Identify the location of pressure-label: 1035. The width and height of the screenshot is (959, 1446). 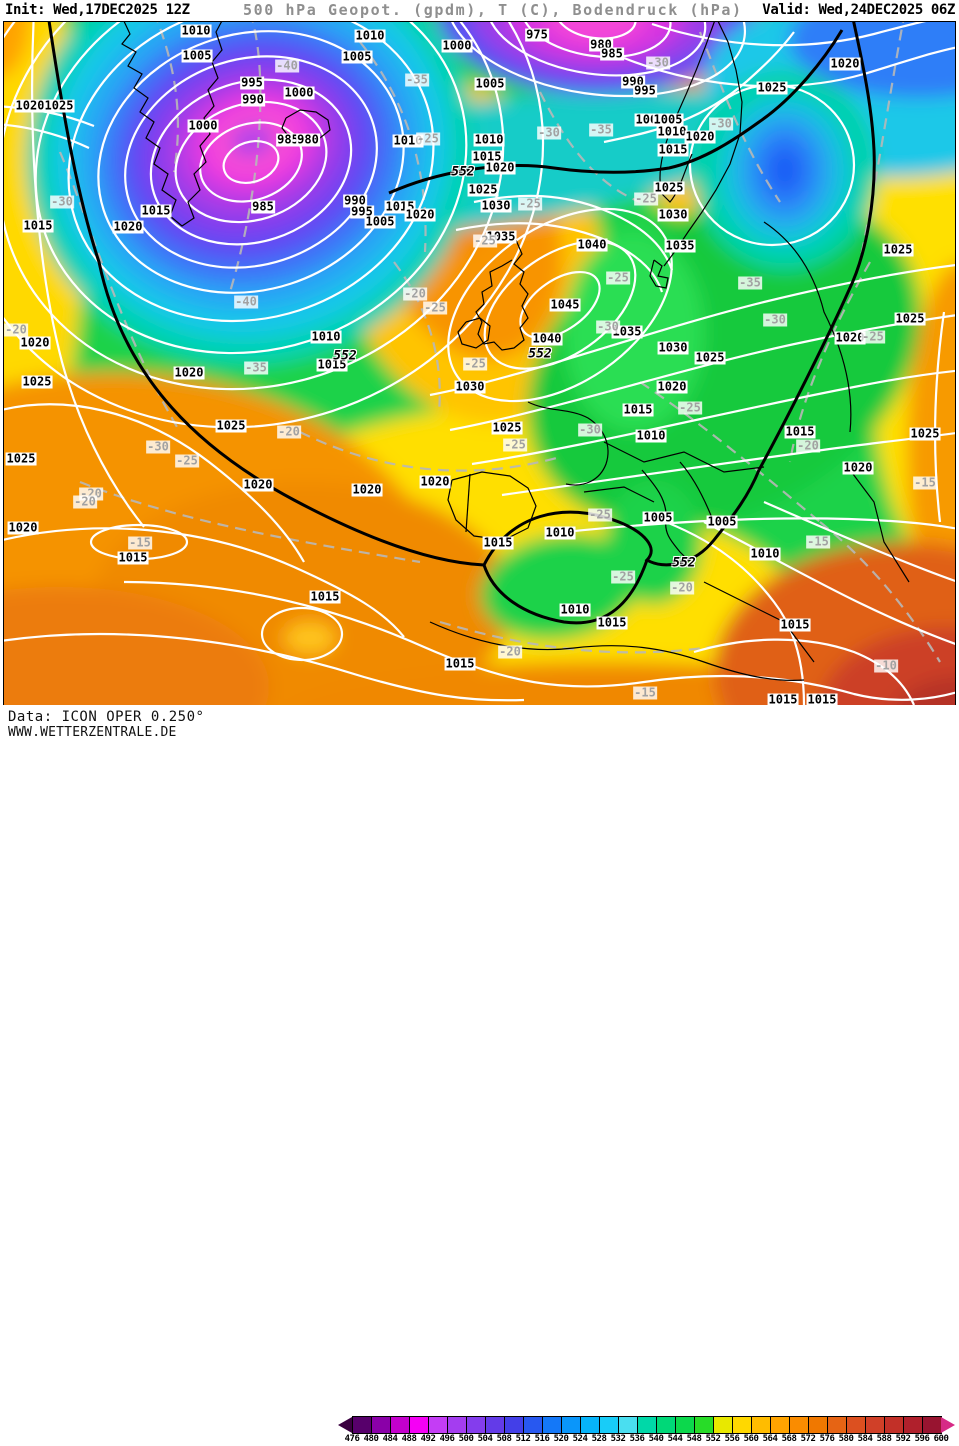
(680, 245).